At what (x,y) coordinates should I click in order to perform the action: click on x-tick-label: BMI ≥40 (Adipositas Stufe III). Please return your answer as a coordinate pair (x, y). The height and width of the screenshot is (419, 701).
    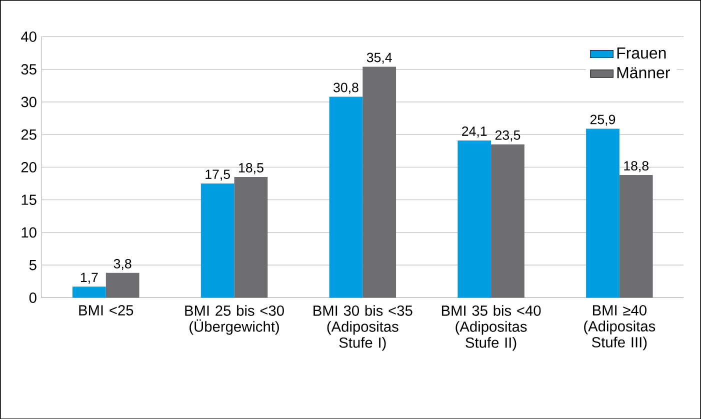
    Looking at the image, I should click on (620, 327).